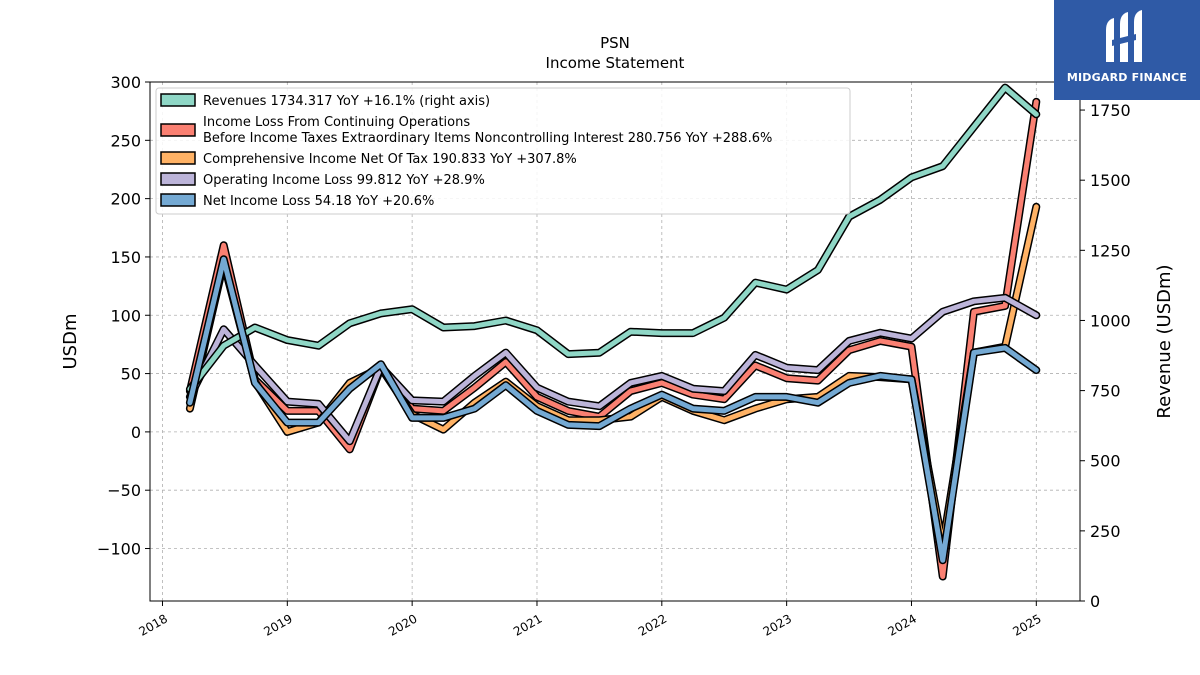 The width and height of the screenshot is (1200, 675). What do you see at coordinates (590, 620) in the screenshot?
I see `x-axis: 2018 2019 2020 2021 2022 2023 2024 2025` at bounding box center [590, 620].